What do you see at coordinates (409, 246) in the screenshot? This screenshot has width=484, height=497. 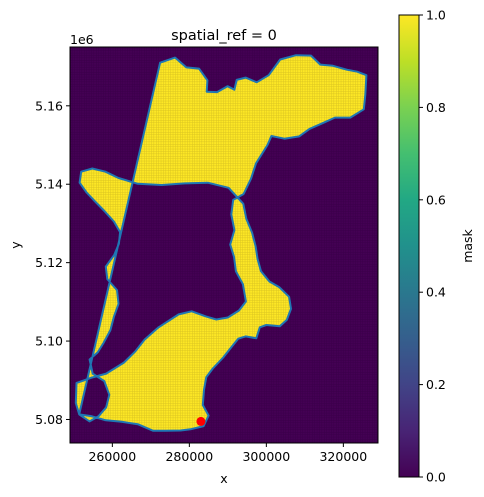 I see `colorbar-gradient` at bounding box center [409, 246].